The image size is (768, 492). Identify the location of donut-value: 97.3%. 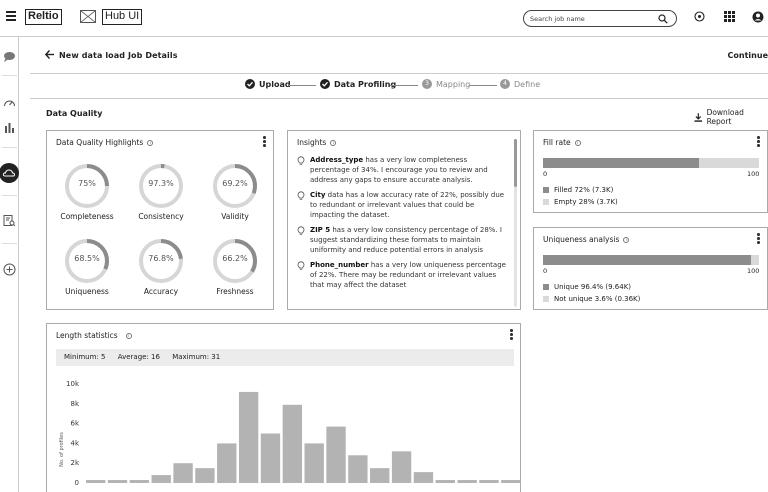
(161, 183).